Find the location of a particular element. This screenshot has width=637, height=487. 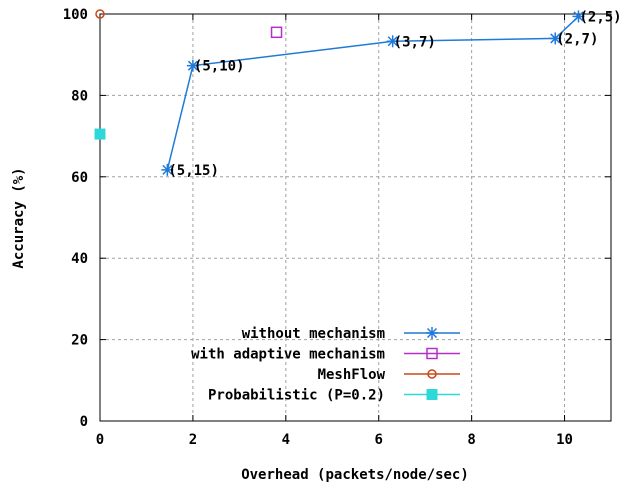

point-label: (2,5) is located at coordinates (600, 17).